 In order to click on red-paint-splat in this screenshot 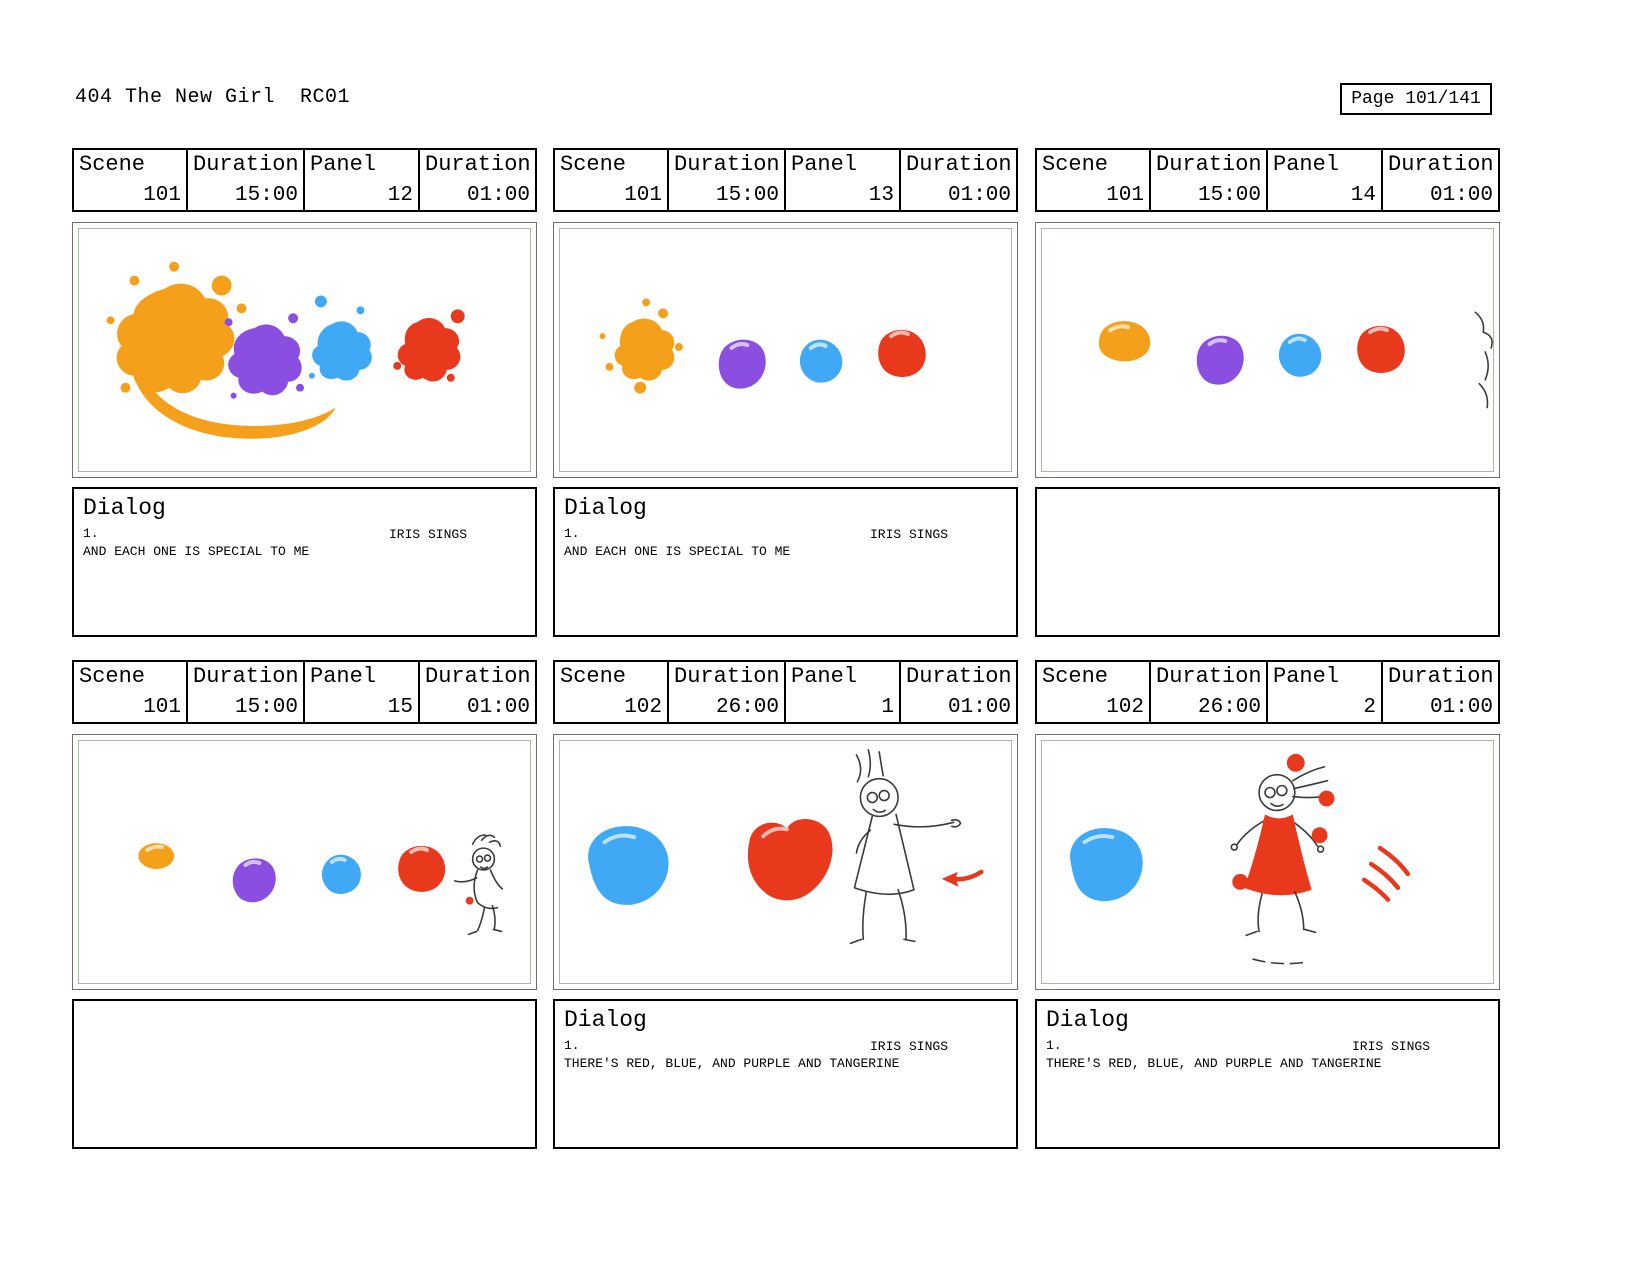, I will do `click(429, 345)`.